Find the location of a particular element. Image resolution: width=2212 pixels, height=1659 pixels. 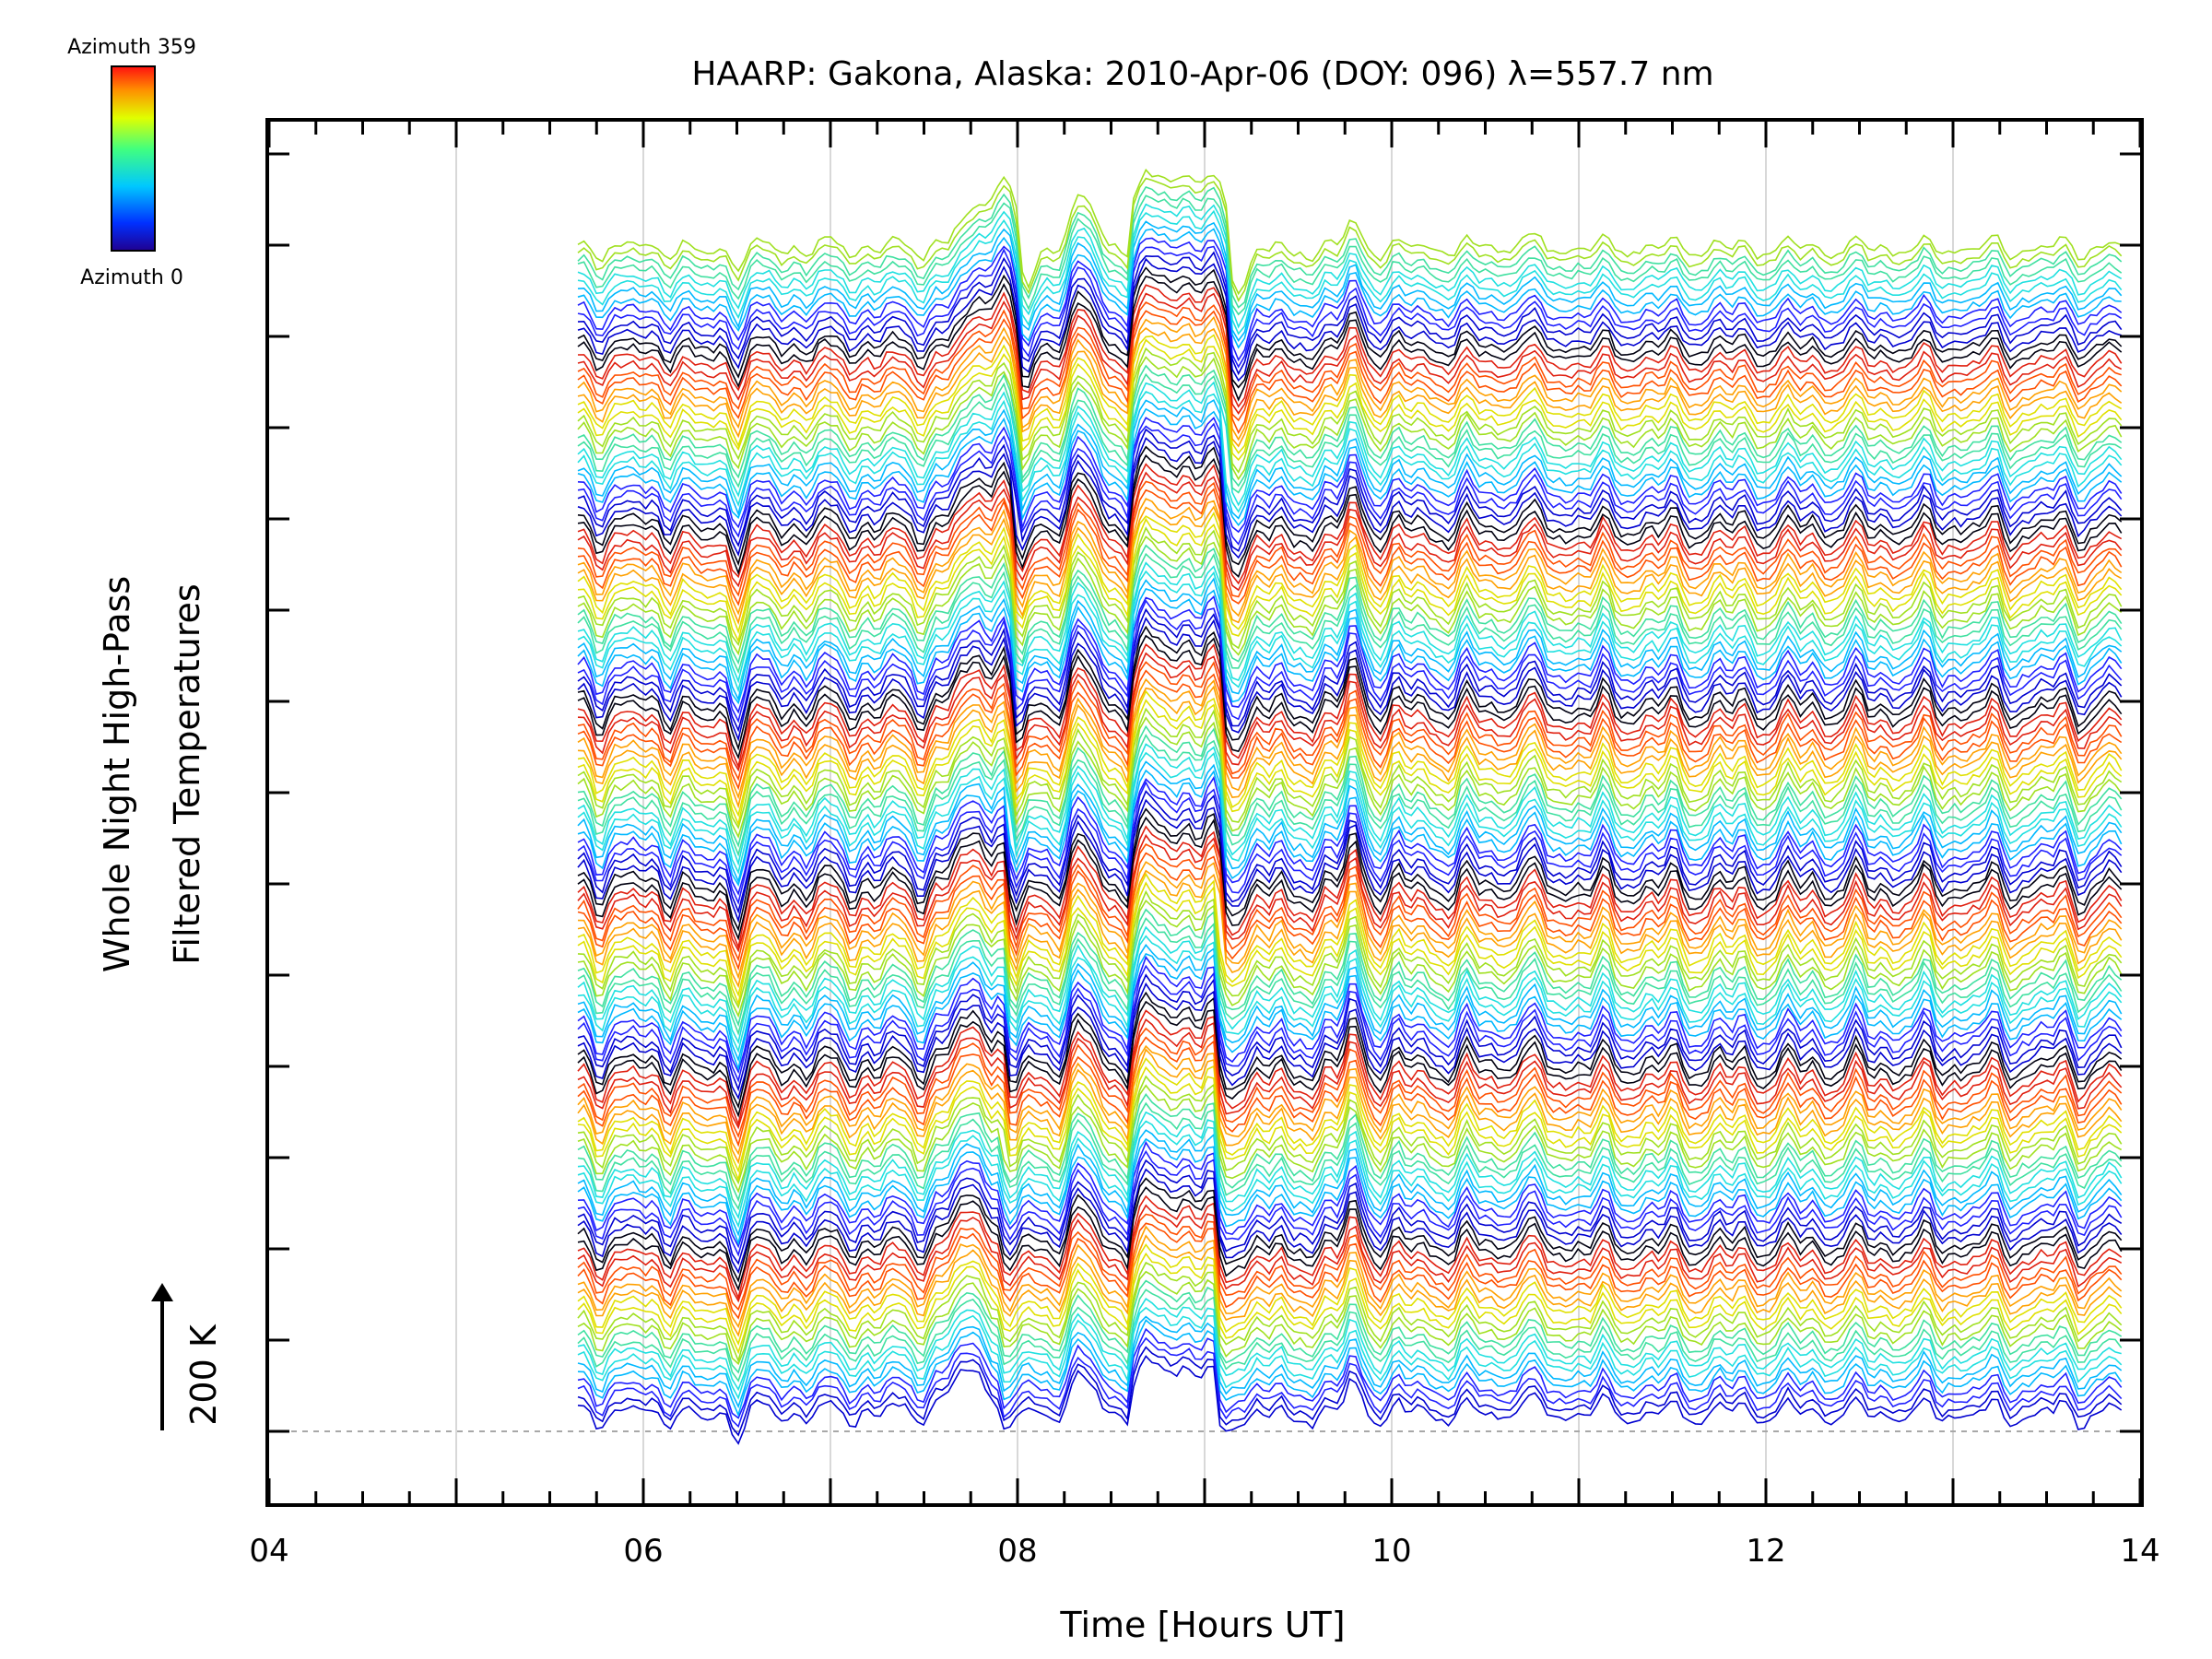

x-tick-label: 12 is located at coordinates (1765, 1551).